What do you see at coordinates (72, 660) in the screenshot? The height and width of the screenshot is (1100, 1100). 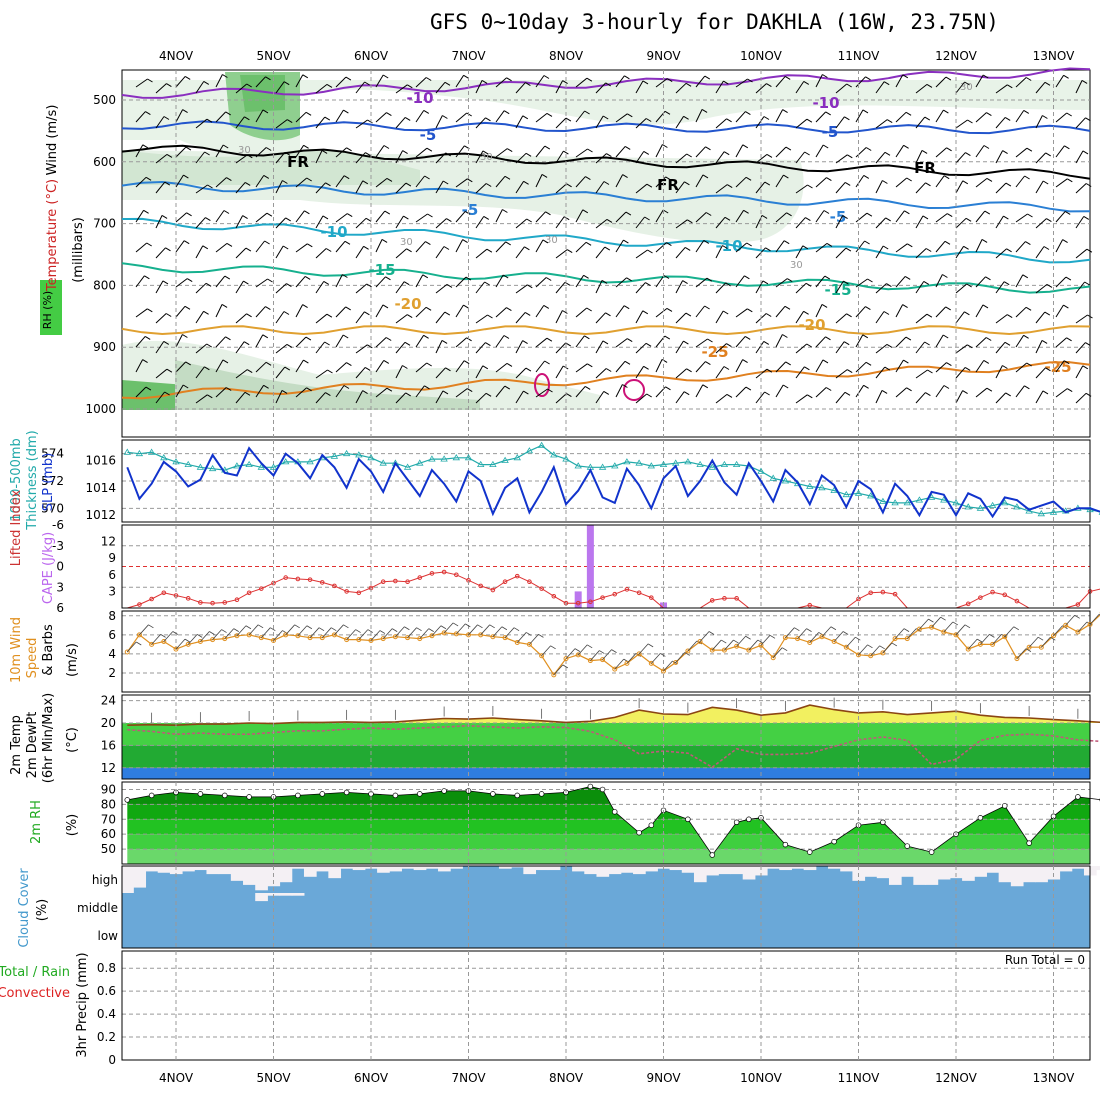 I see `ylabel-wind10-4: (m/s)` at bounding box center [72, 660].